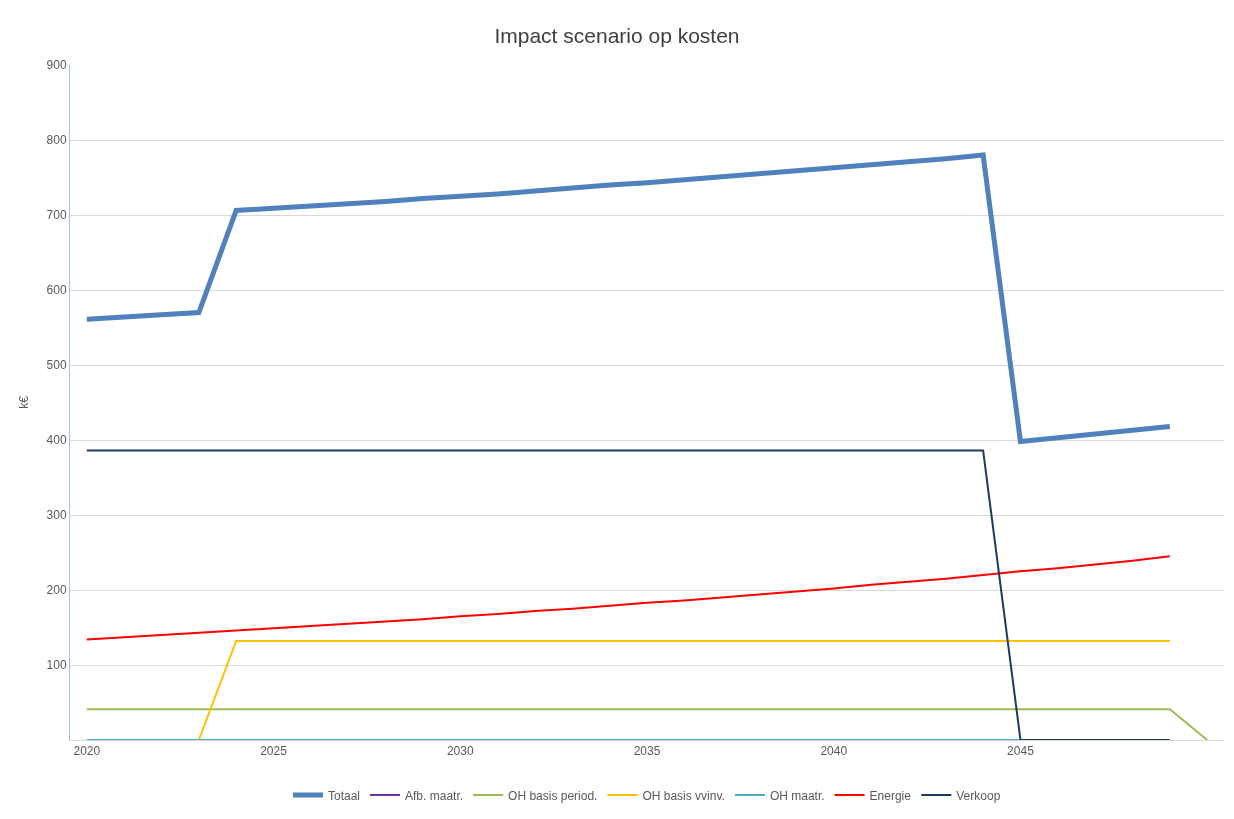 This screenshot has width=1234, height=819. I want to click on legend-label: OH maatr., so click(797, 795).